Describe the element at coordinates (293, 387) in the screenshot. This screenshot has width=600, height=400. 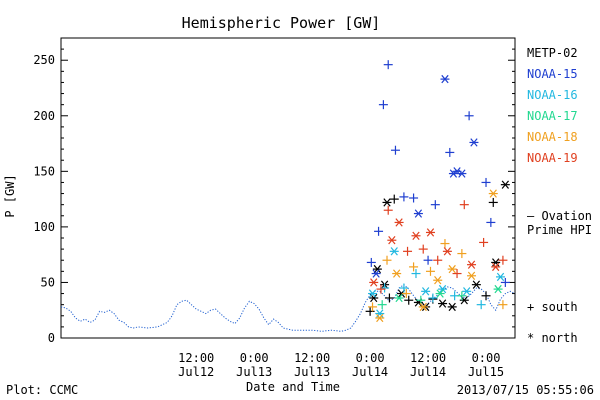
I see `x-axis-label: Date and Time` at that location.